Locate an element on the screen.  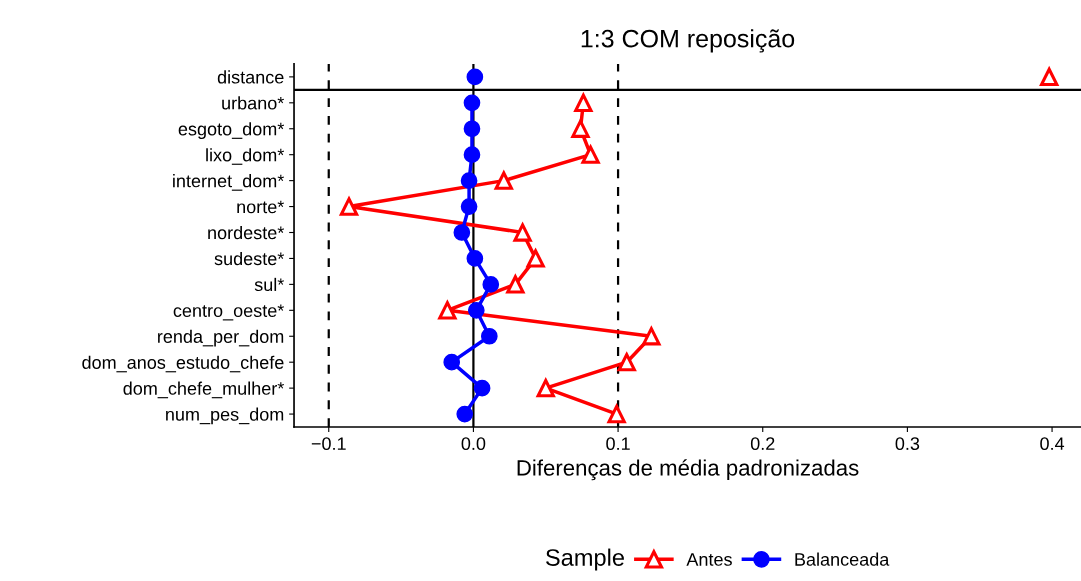
y-tick-label: norte* is located at coordinates (261, 207).